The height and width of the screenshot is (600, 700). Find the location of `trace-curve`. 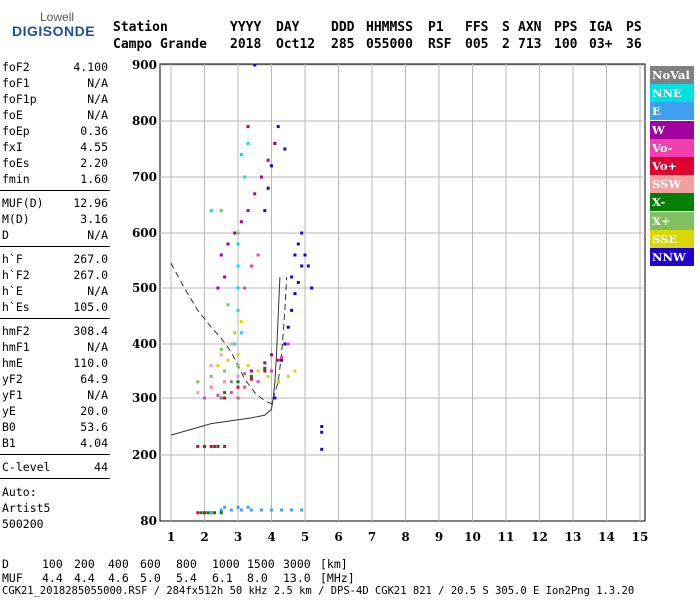

trace-curve is located at coordinates (225, 356).